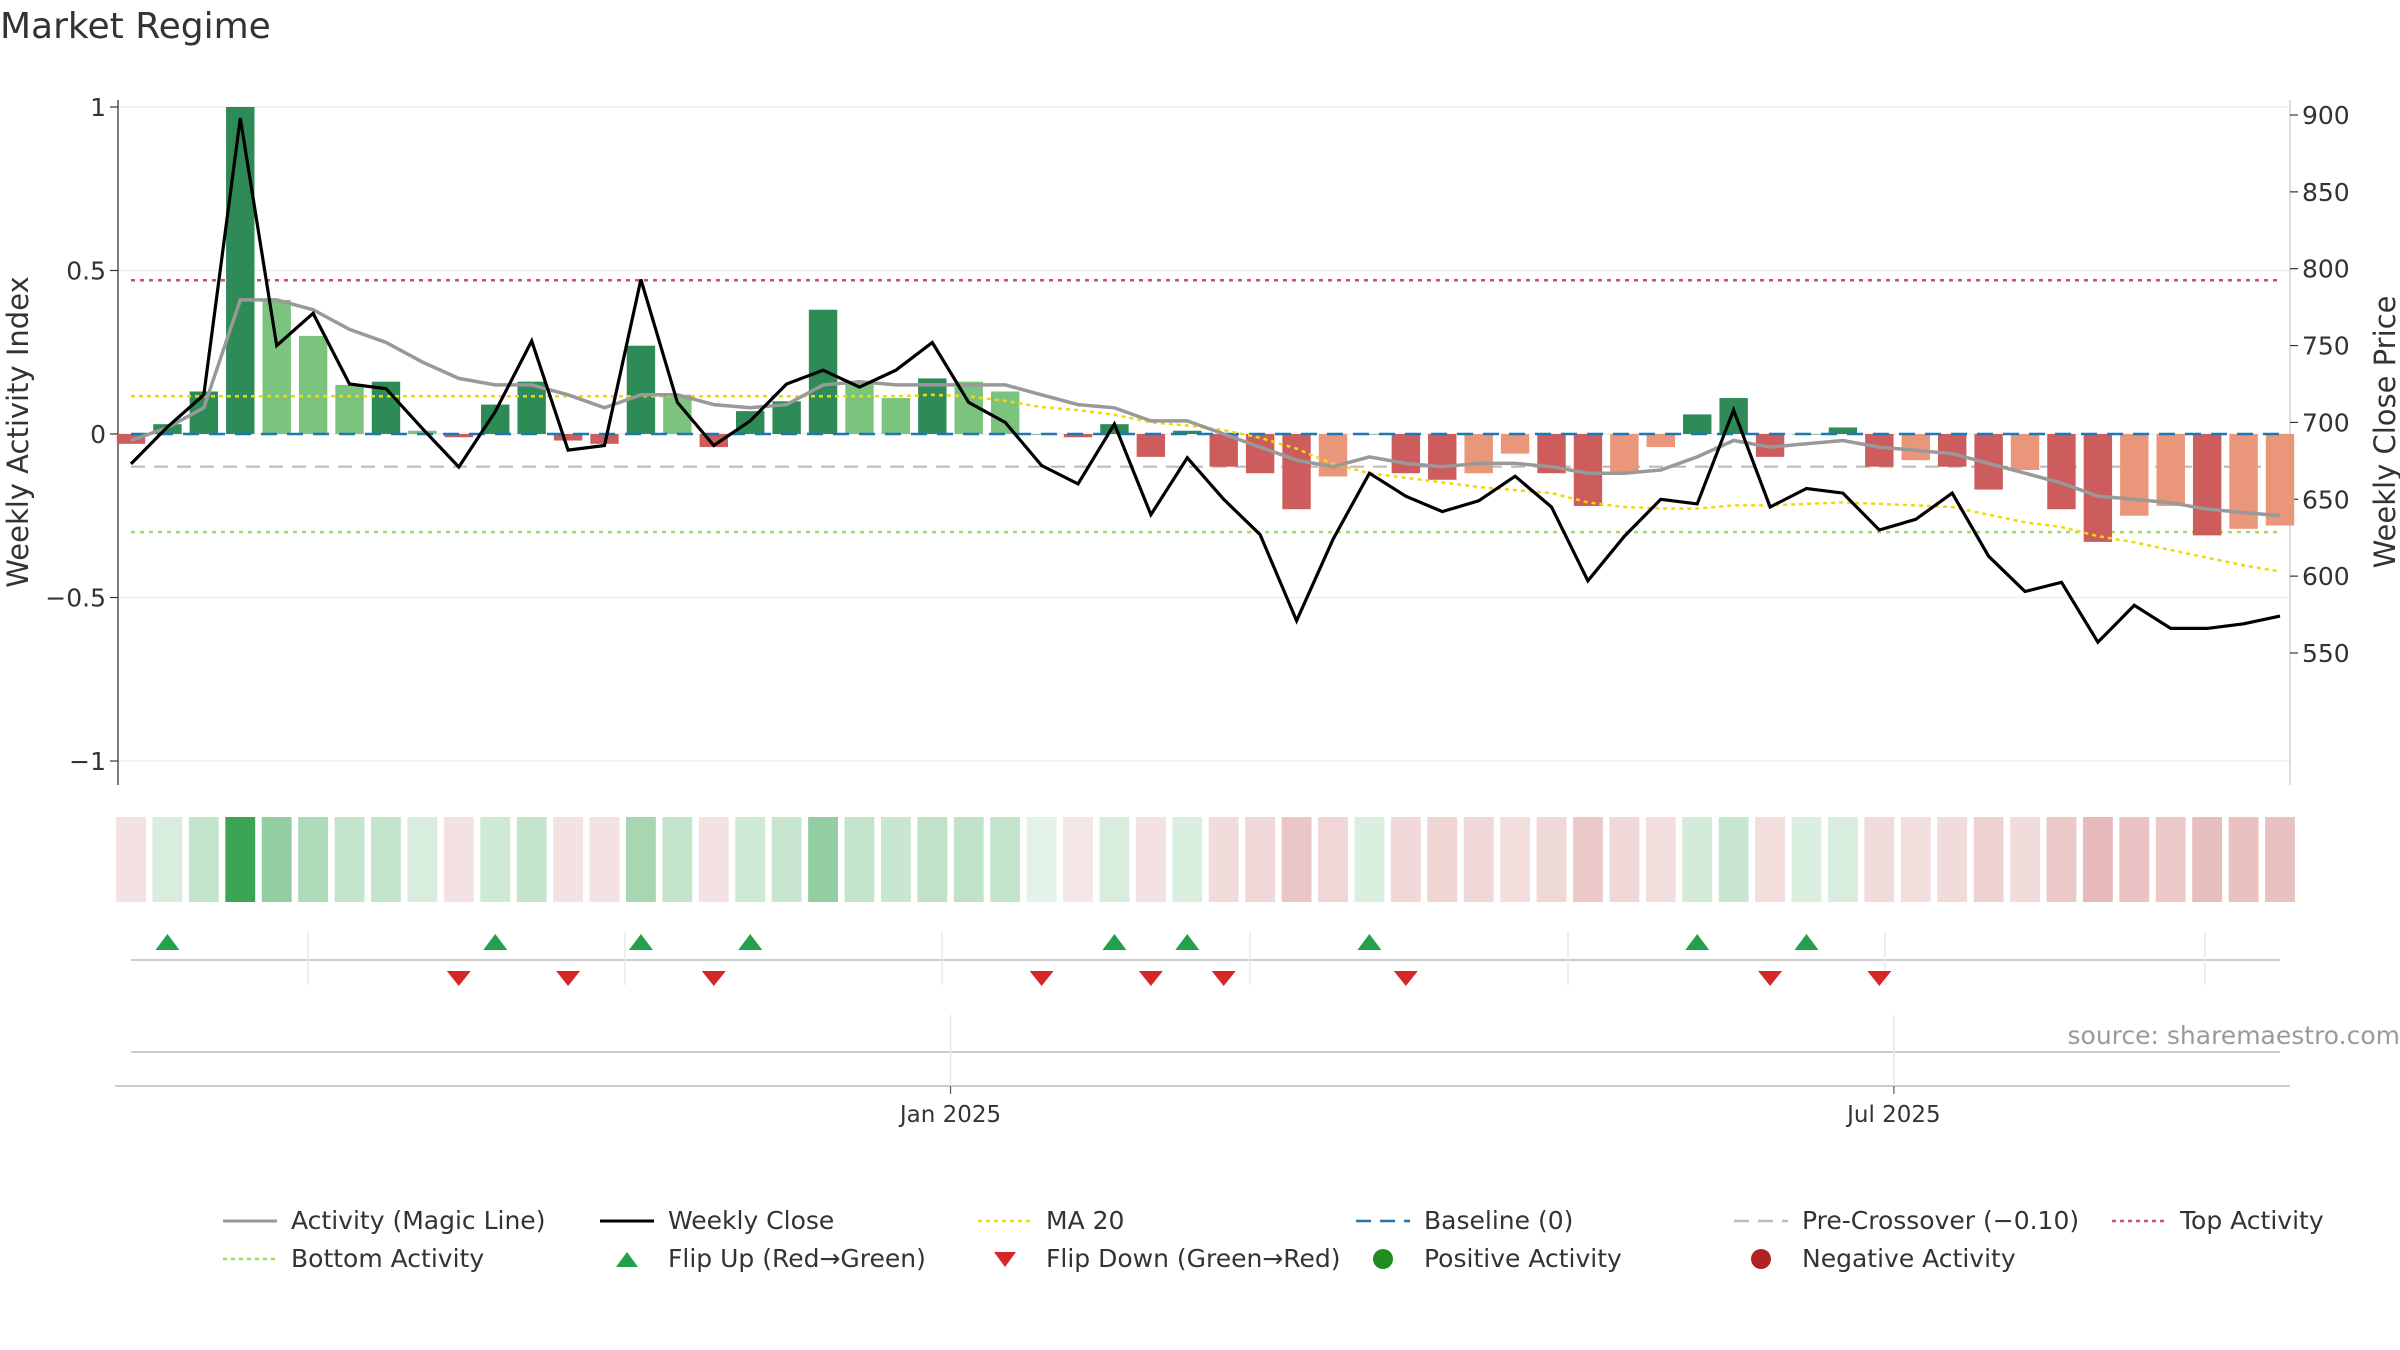 Image resolution: width=2400 pixels, height=1350 pixels. I want to click on x-tick-label: Jan 2025, so click(949, 1115).